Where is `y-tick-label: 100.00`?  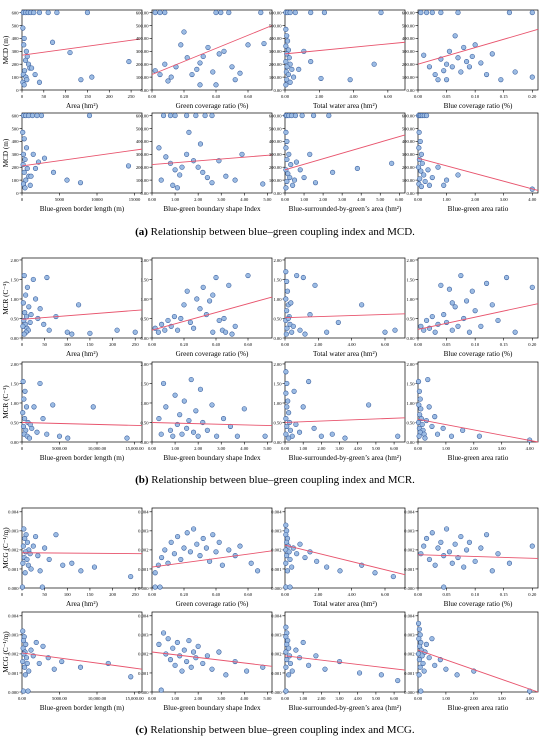 y-tick-label: 100.00 is located at coordinates (142, 77).